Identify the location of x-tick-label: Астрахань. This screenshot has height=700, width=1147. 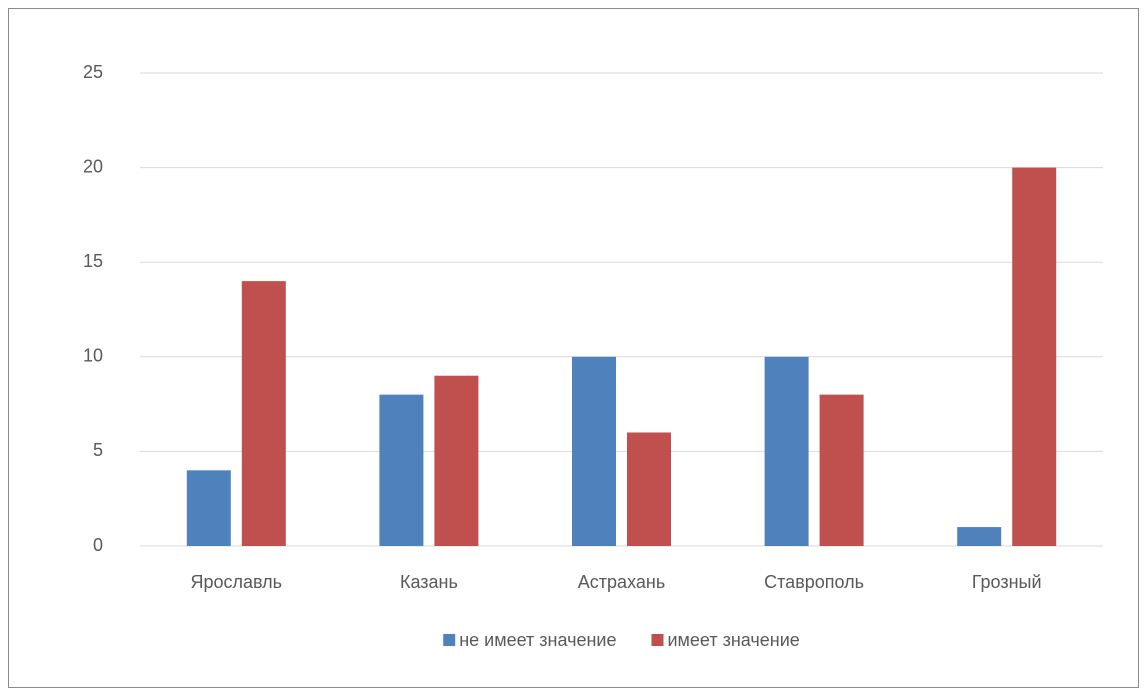
(621, 582).